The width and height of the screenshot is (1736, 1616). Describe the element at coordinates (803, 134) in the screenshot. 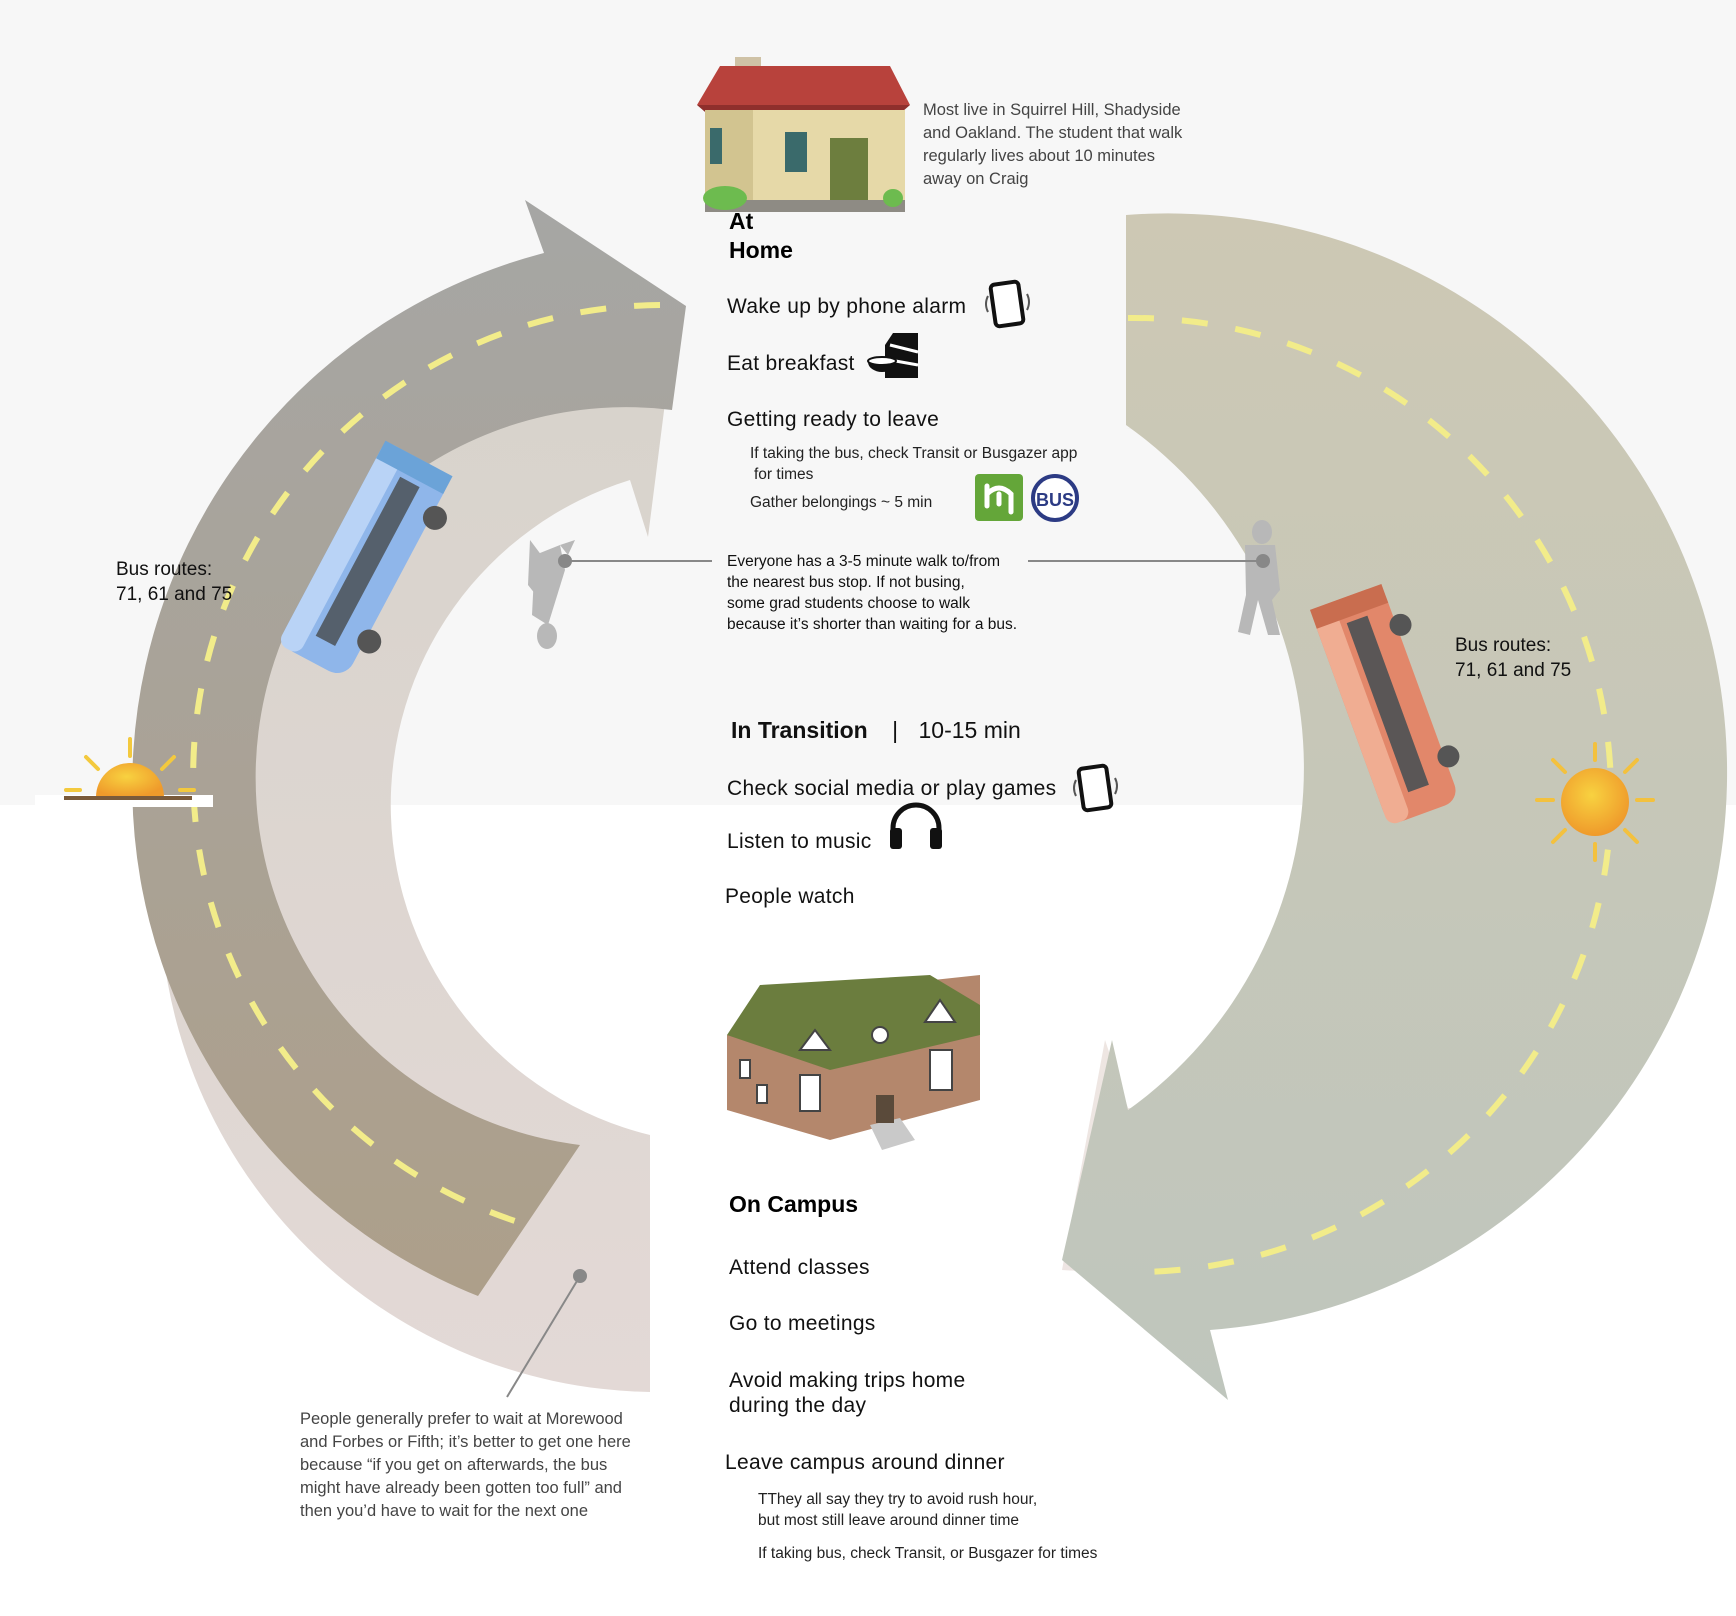

I see `house-icon` at that location.